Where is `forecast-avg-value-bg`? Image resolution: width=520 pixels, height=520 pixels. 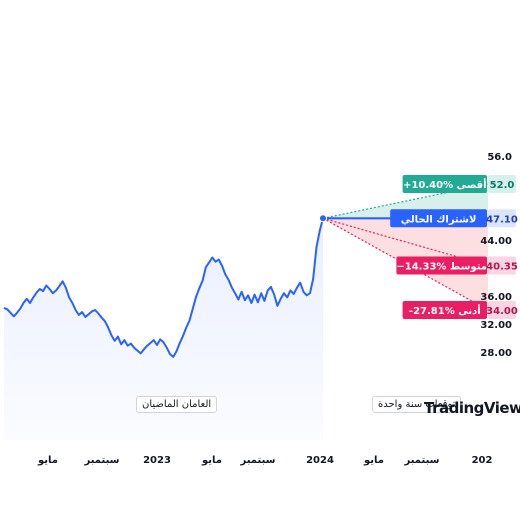
forecast-avg-value-bg is located at coordinates (502, 265).